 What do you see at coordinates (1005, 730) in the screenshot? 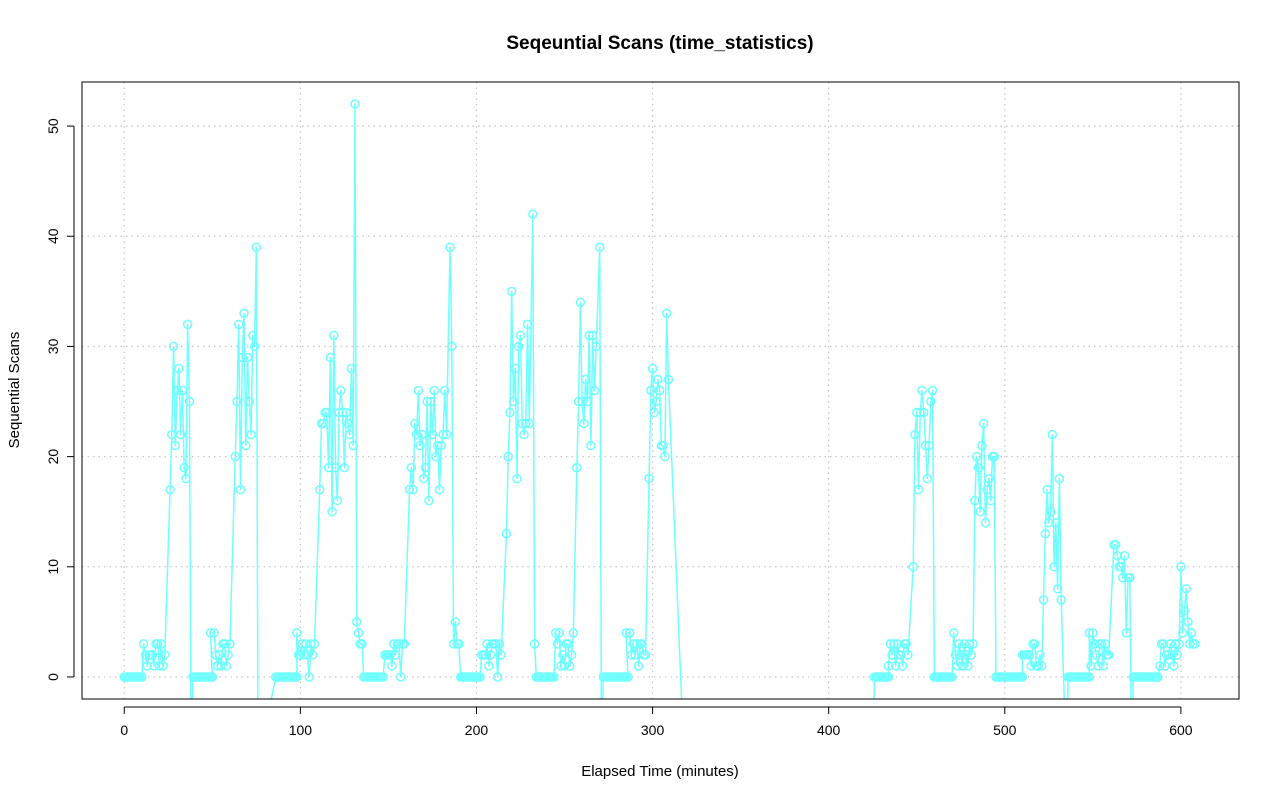
I see `x-tick-label: 500` at bounding box center [1005, 730].